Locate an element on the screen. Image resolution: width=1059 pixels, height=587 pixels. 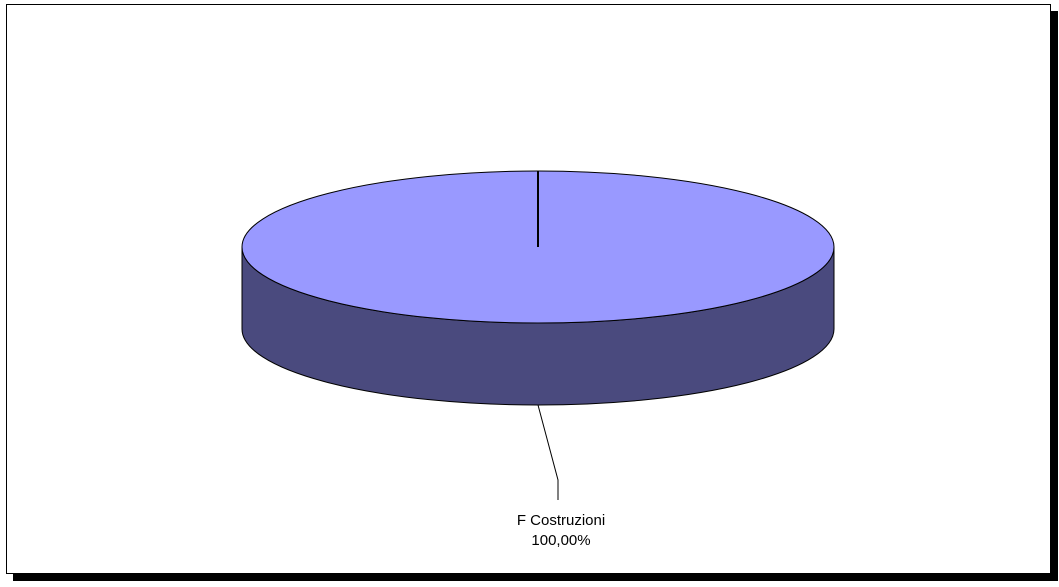
slice-label-name: F Costruzioni is located at coordinates (561, 520).